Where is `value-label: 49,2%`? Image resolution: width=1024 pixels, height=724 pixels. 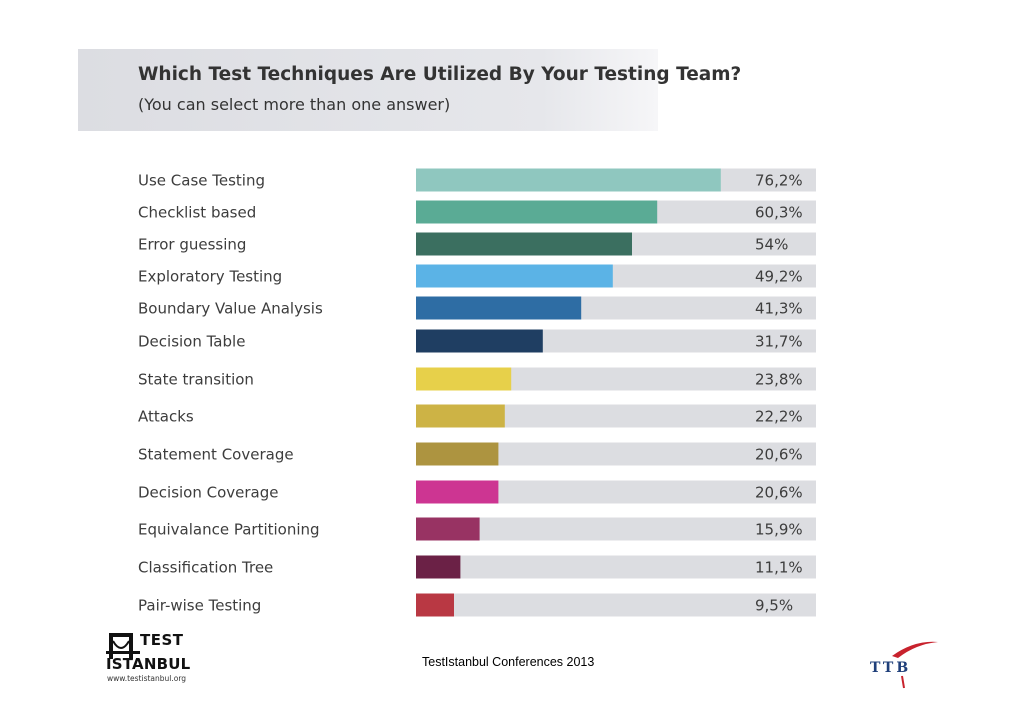
value-label: 49,2% is located at coordinates (779, 277).